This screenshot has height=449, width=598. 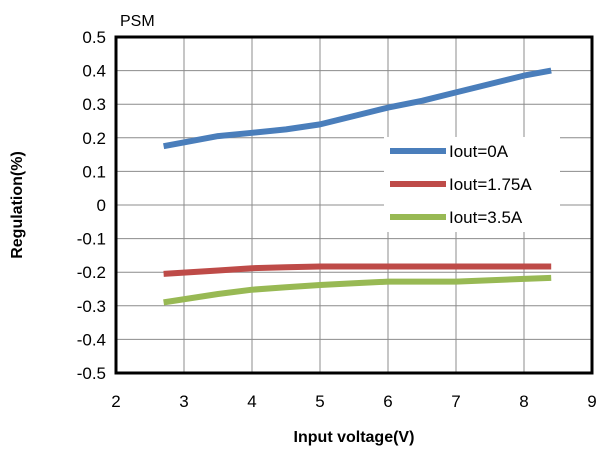 I want to click on legend: Iout=0A Iout=1.75A Iout=3.5A, so click(x=472, y=184).